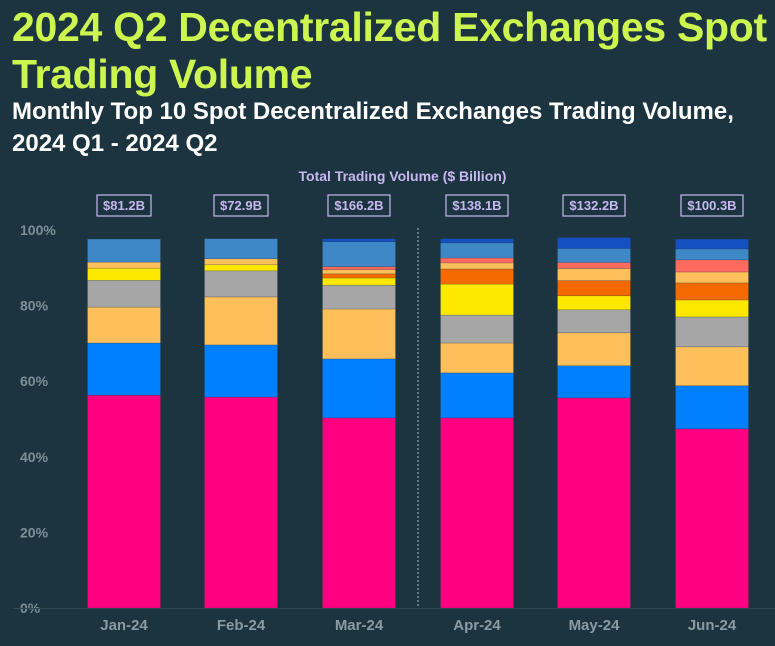 The width and height of the screenshot is (775, 646). What do you see at coordinates (34, 457) in the screenshot?
I see `y-tick-label: 40%` at bounding box center [34, 457].